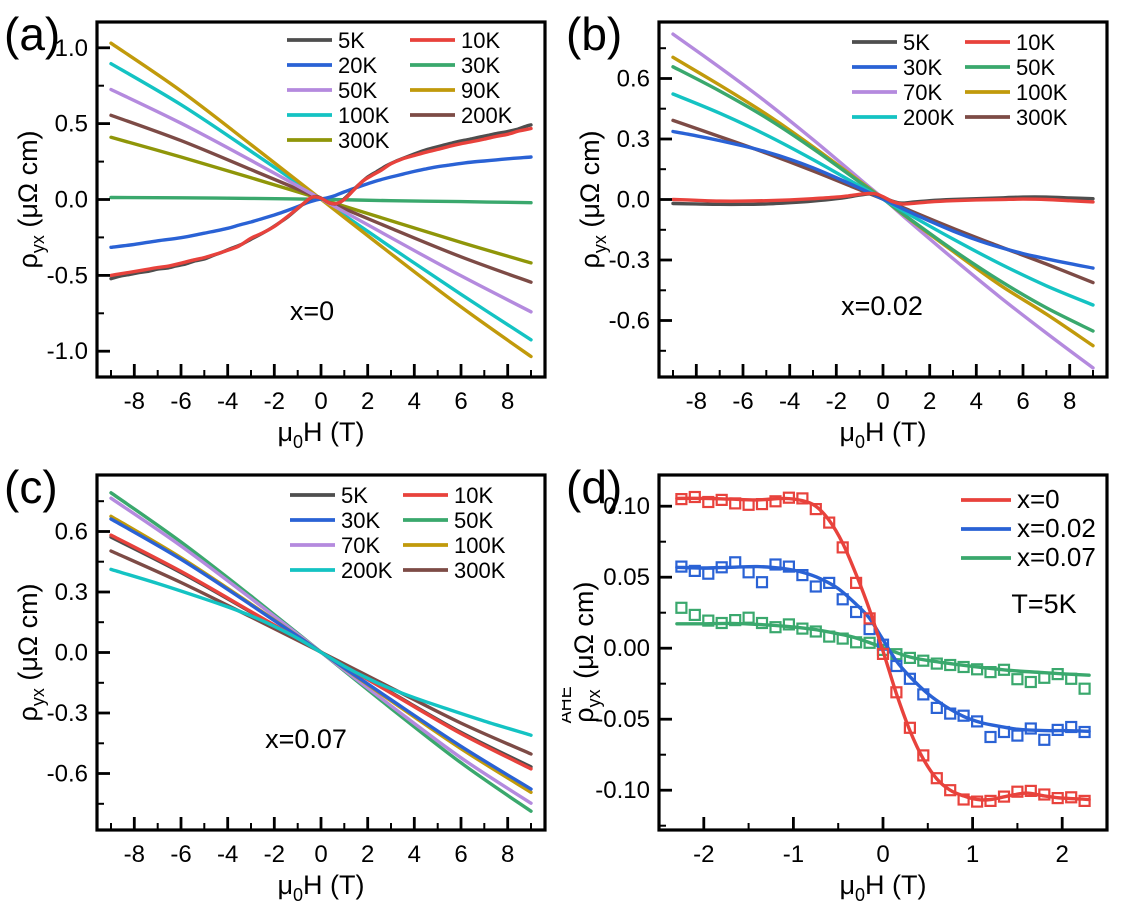 The height and width of the screenshot is (906, 1123). Describe the element at coordinates (71, 592) in the screenshot. I see `y-tick-label: 0.3` at that location.